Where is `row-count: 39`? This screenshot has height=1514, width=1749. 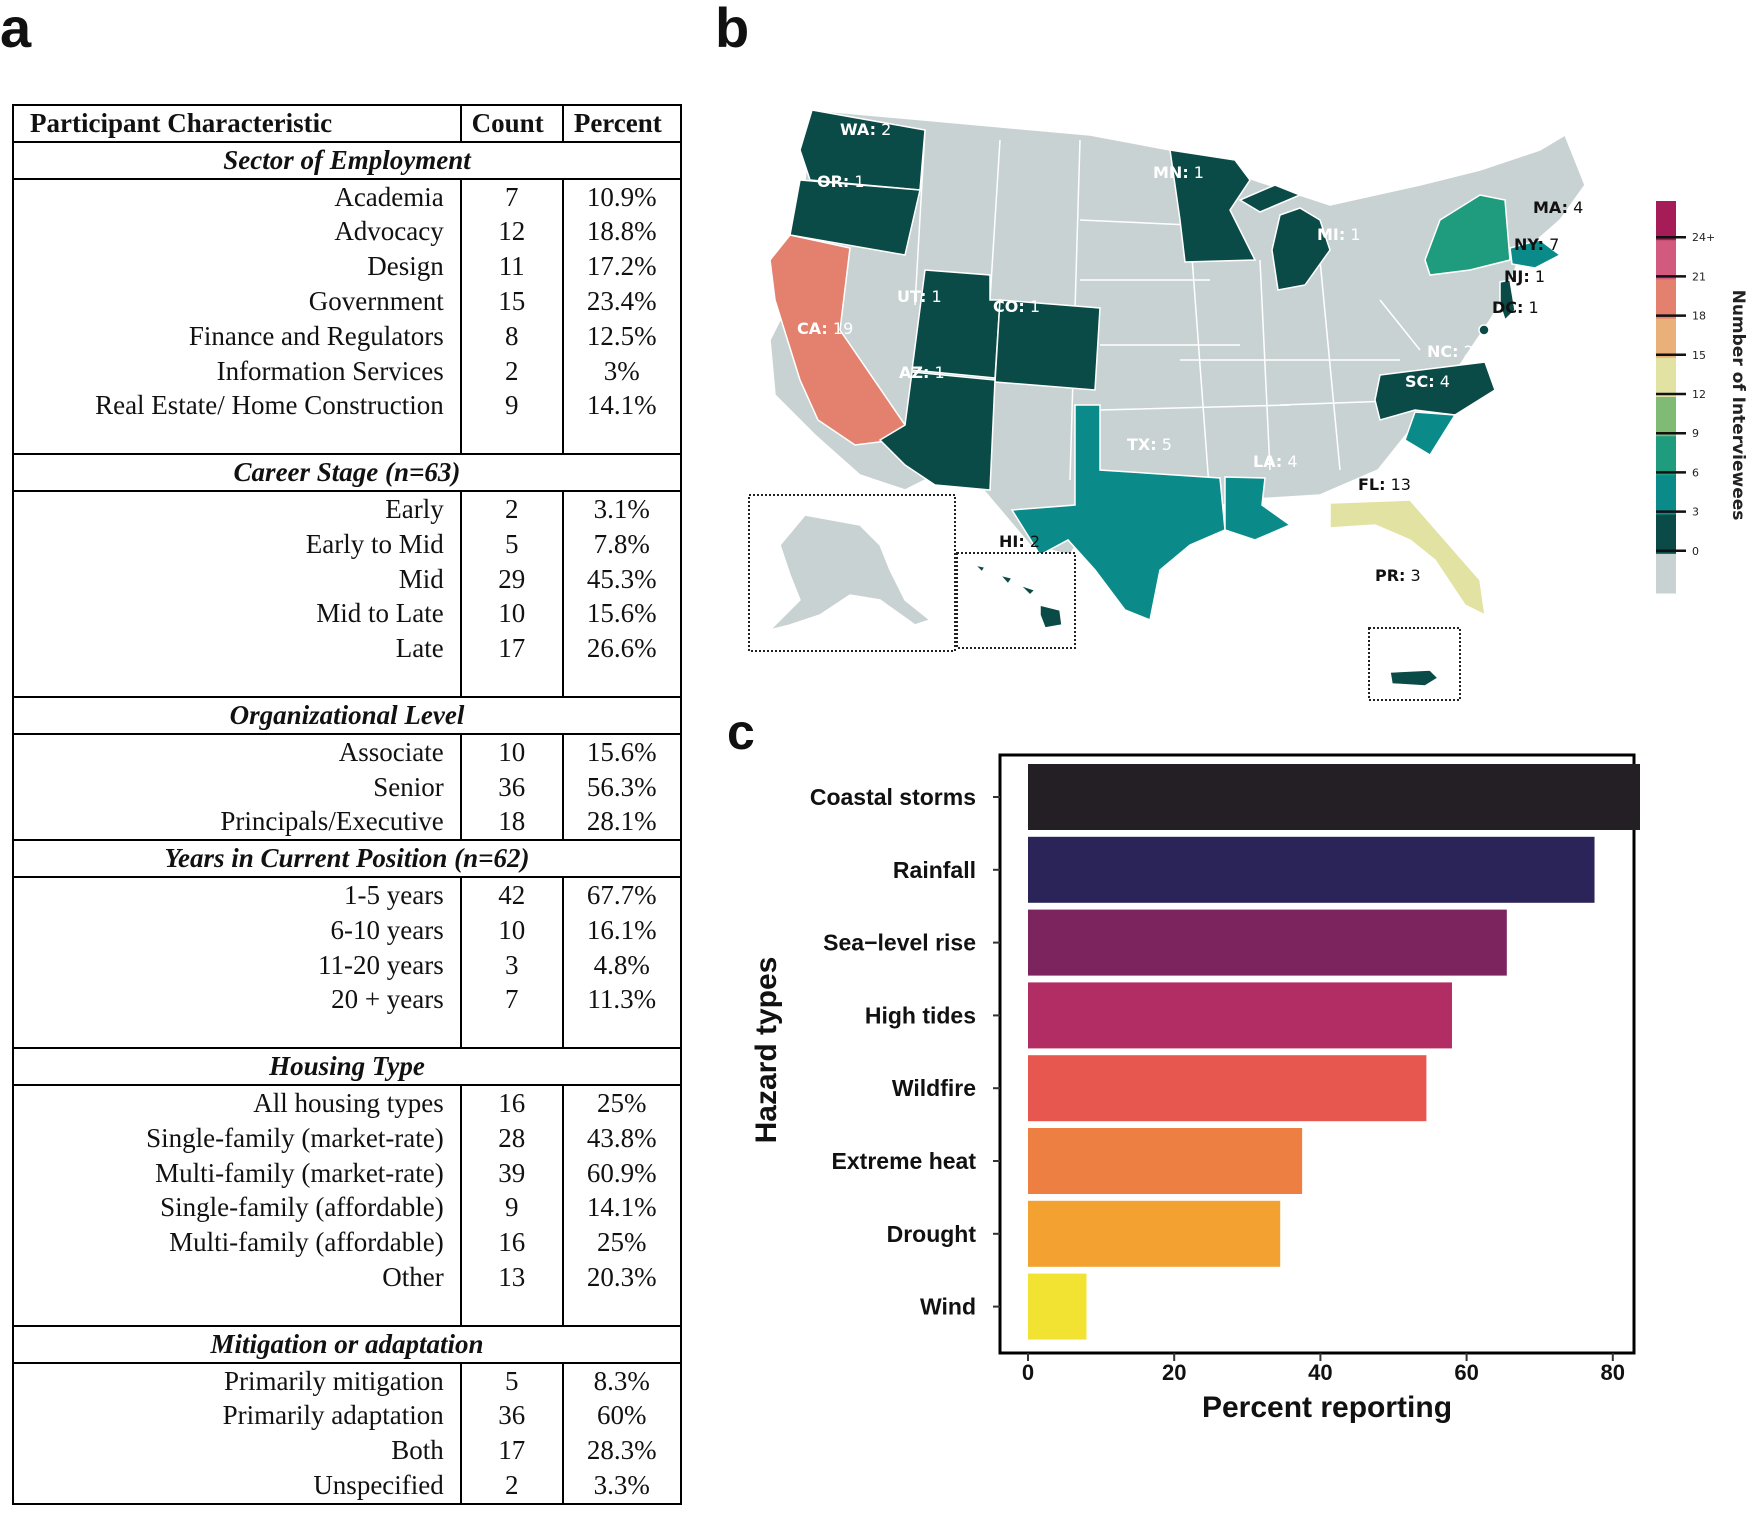
row-count: 39 is located at coordinates (511, 1173).